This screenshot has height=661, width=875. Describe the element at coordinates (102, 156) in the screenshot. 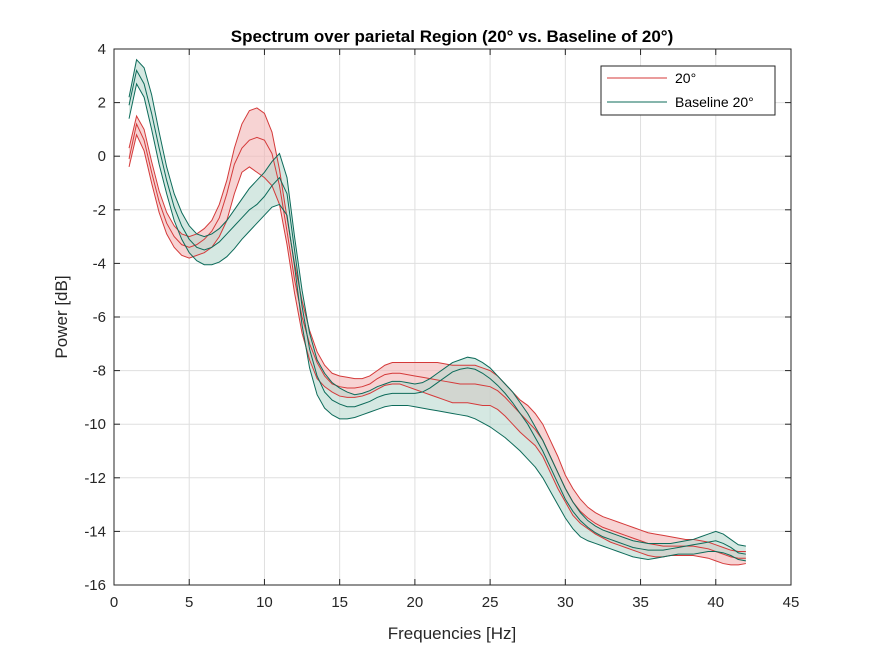

I see `y-tick-label: 0` at that location.